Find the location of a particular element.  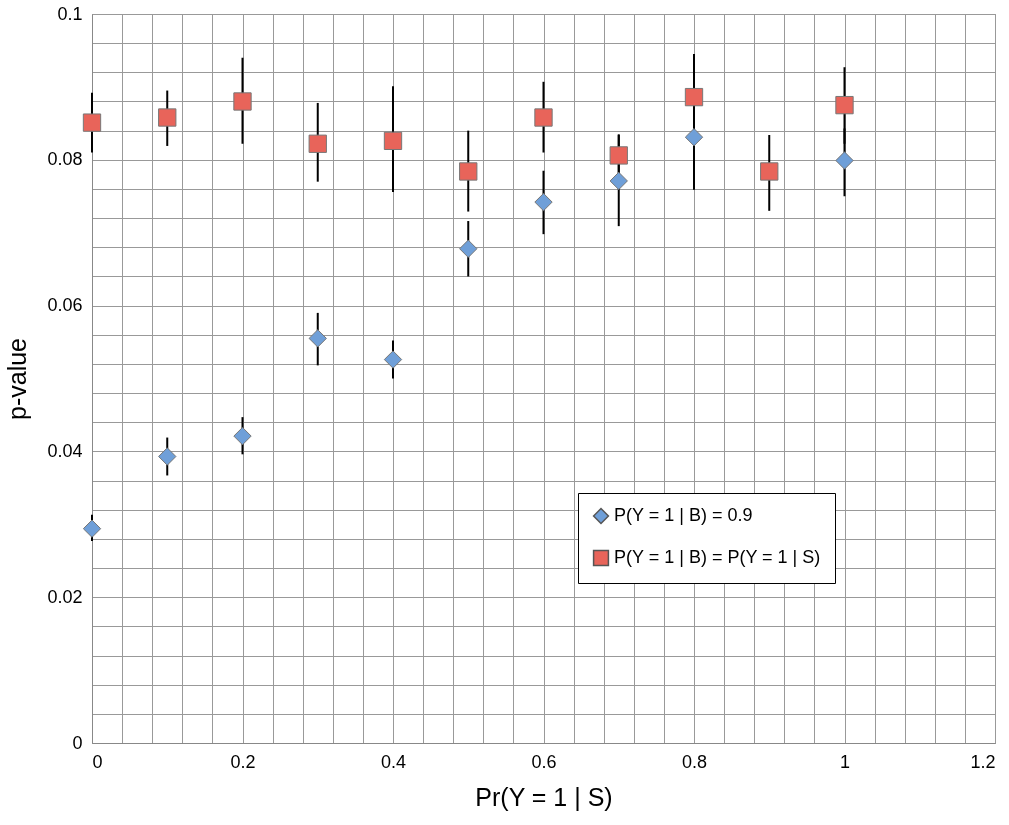

y-tick-label: 0.02 is located at coordinates (65, 596).